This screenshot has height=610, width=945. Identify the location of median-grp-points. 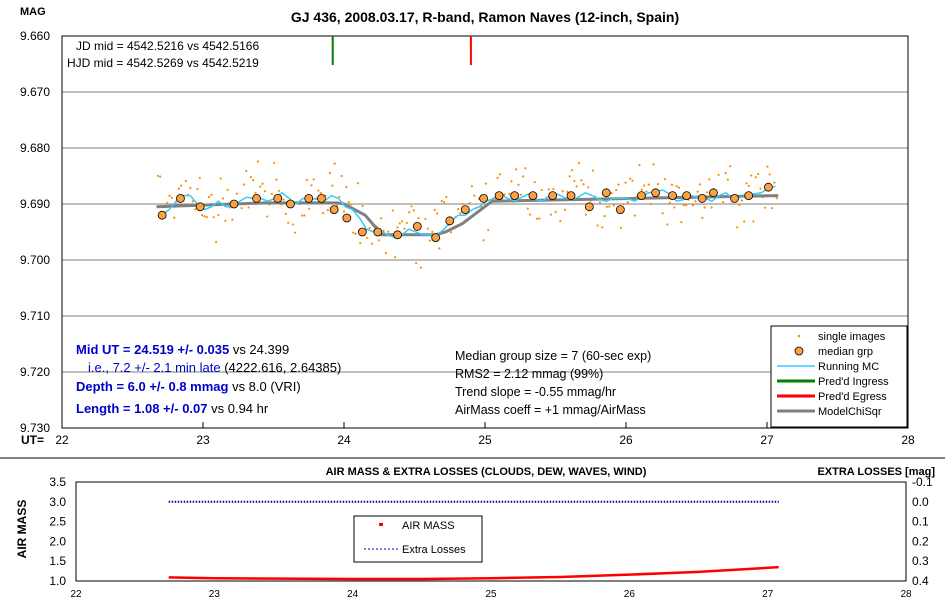
(465, 212).